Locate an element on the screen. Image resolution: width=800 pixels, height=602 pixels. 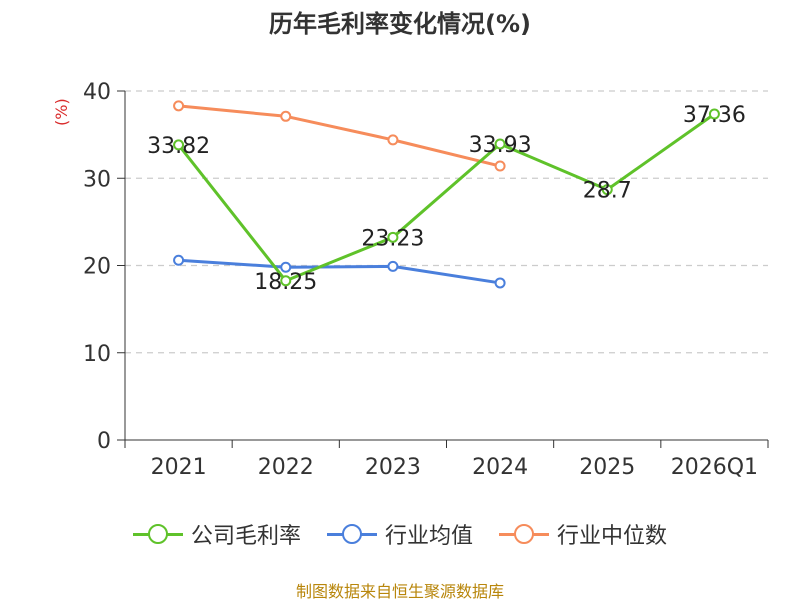
y-tick-label: 30 is located at coordinates (97, 179).